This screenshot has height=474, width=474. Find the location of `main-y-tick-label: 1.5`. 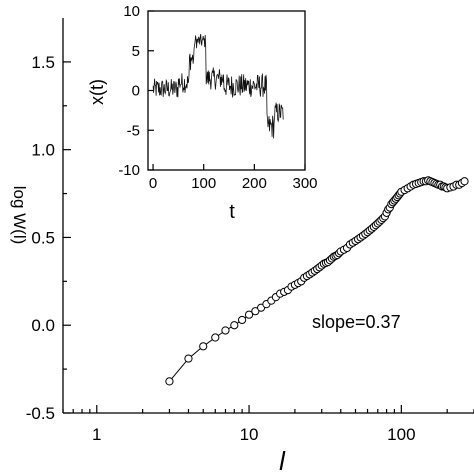

main-y-tick-label: 1.5 is located at coordinates (43, 62).